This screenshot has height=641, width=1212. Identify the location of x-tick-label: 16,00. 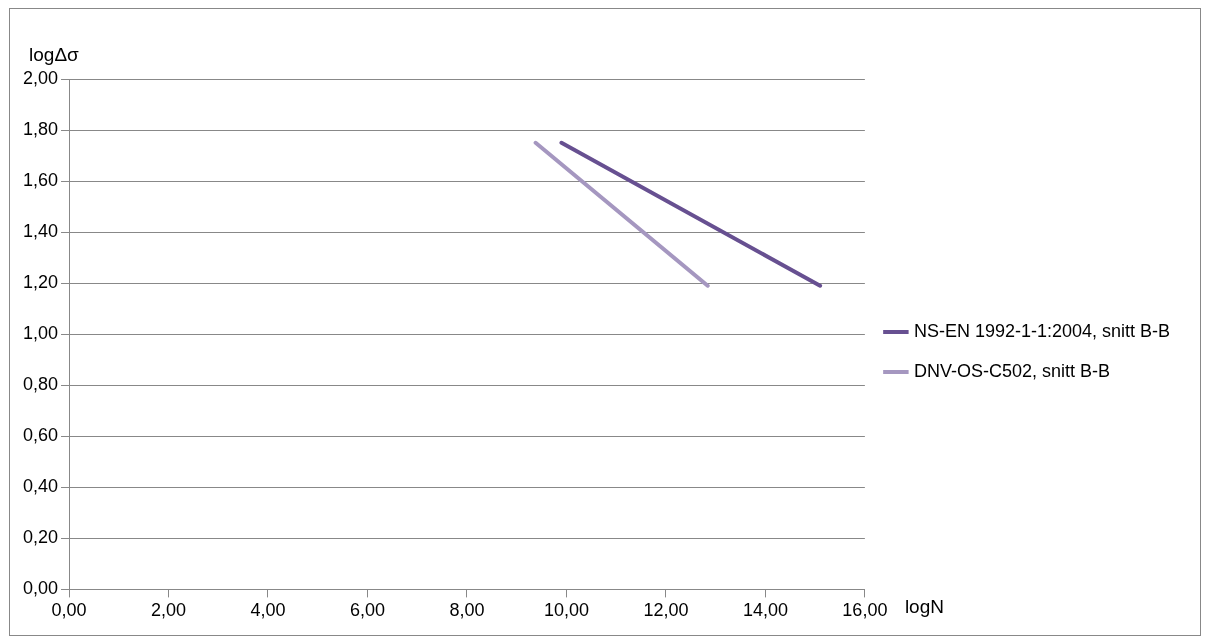
(865, 610).